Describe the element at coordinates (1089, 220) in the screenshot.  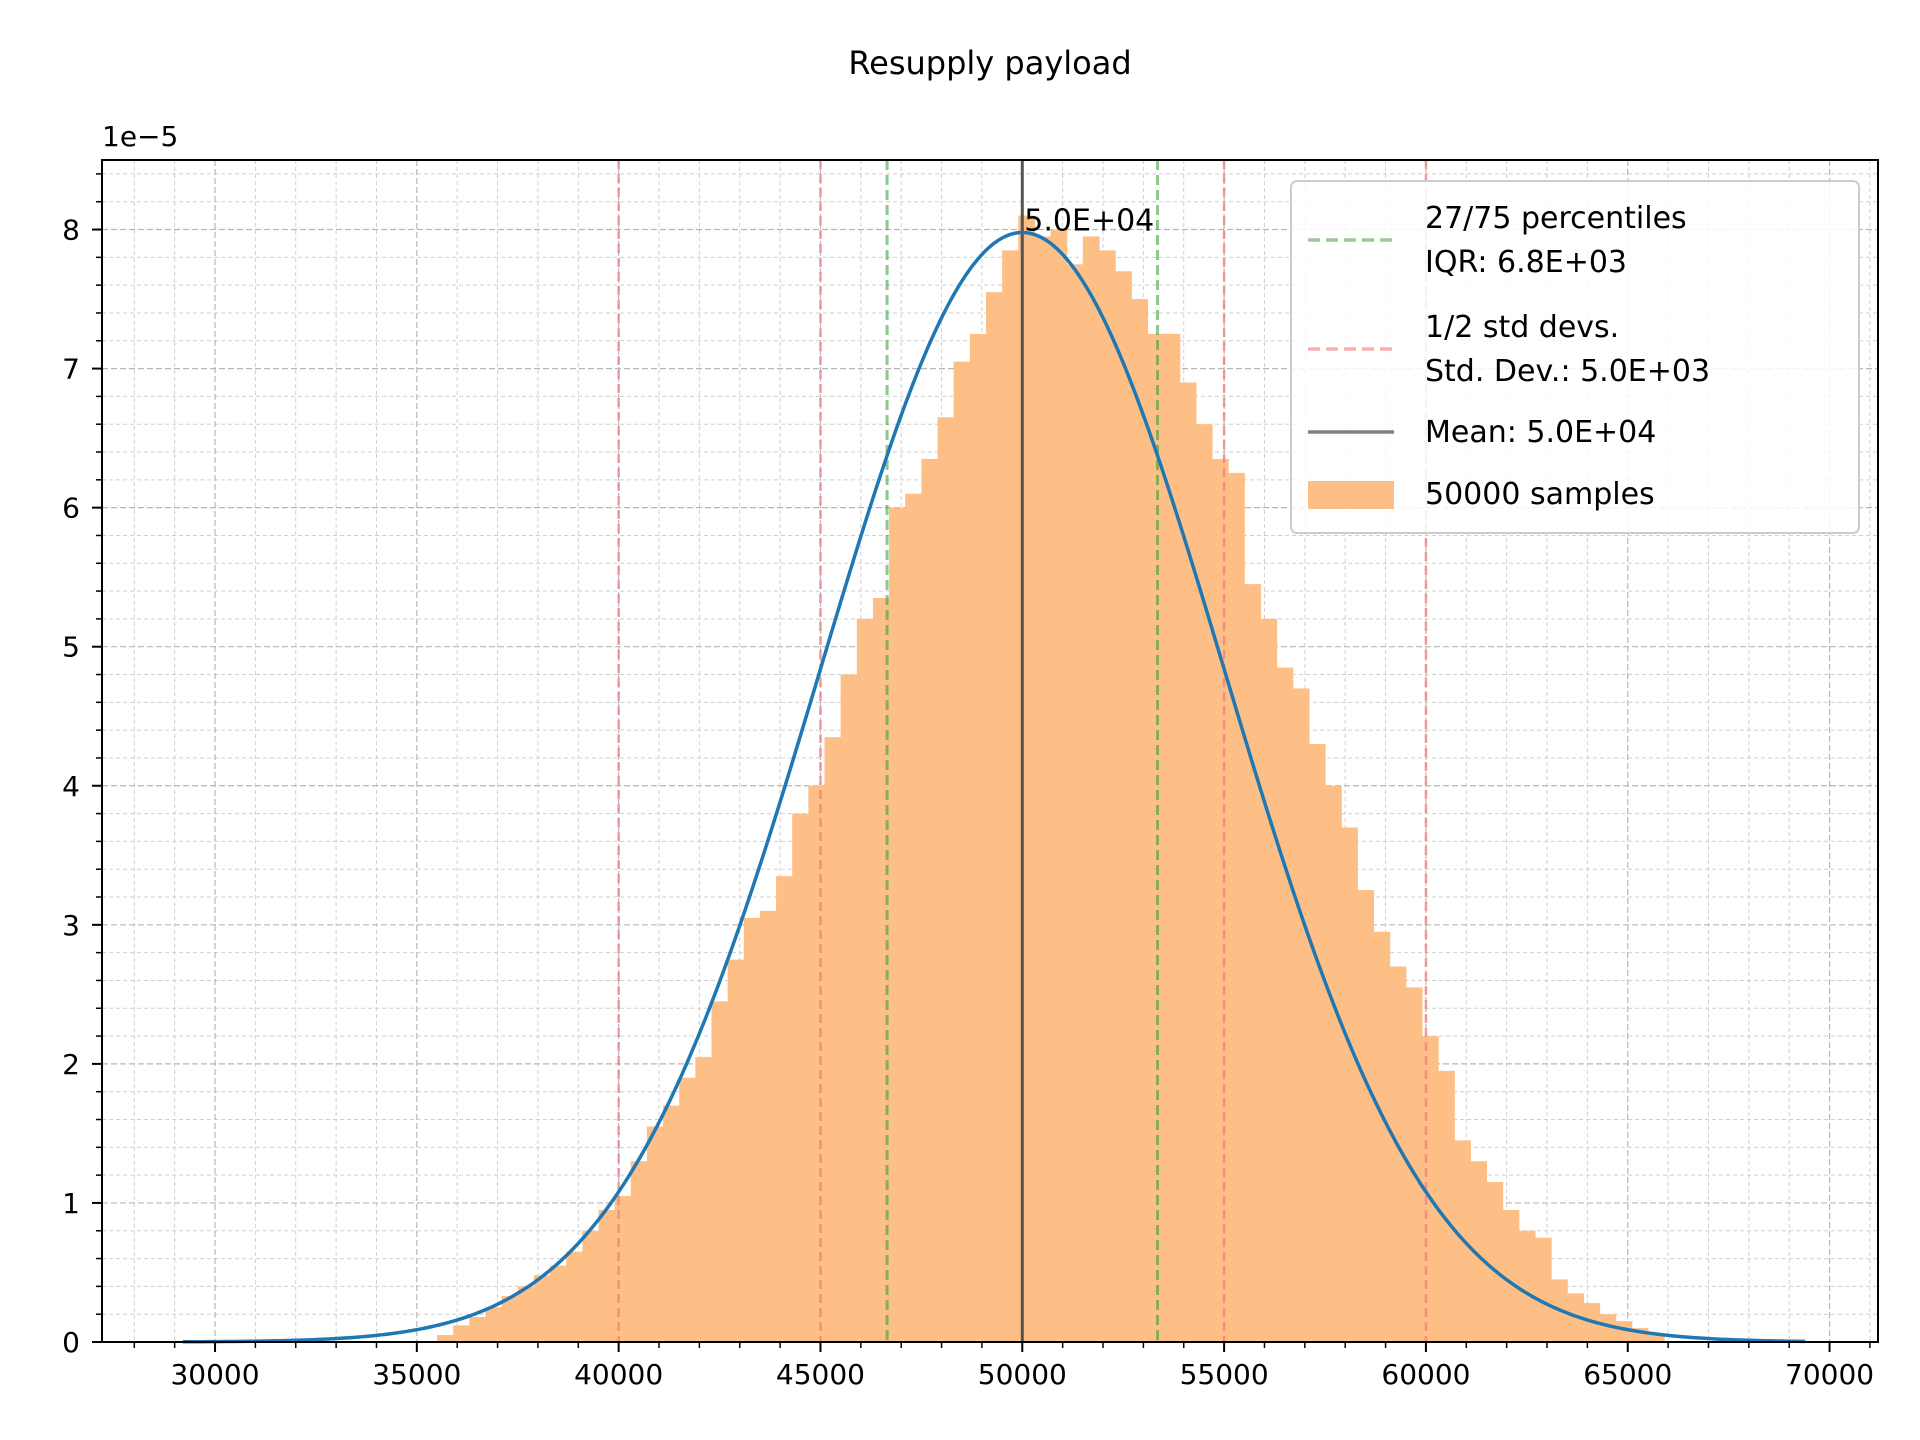
I see `mean-annotation: 5.0E+04` at that location.